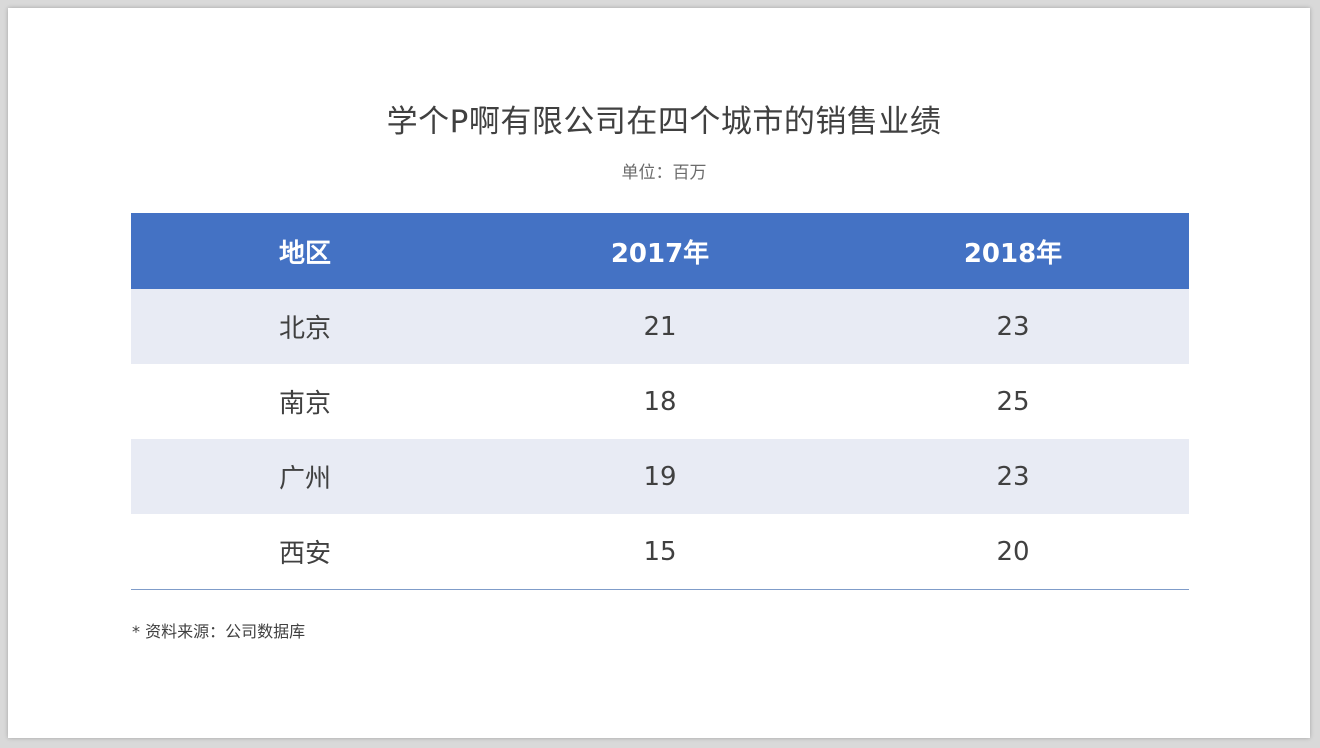  I want to click on source-note: * 资料来源：公司数据库, so click(219, 631).